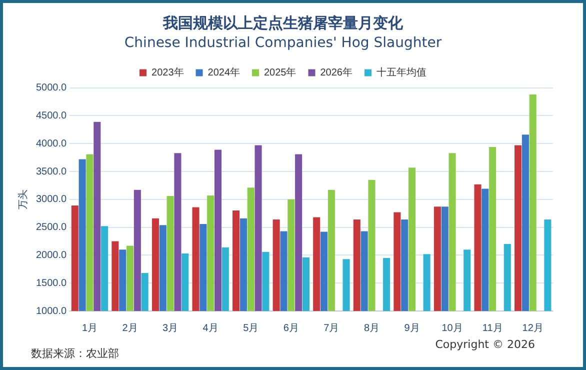 The width and height of the screenshot is (586, 370). What do you see at coordinates (533, 328) in the screenshot?
I see `x-tick-label: 12月` at bounding box center [533, 328].